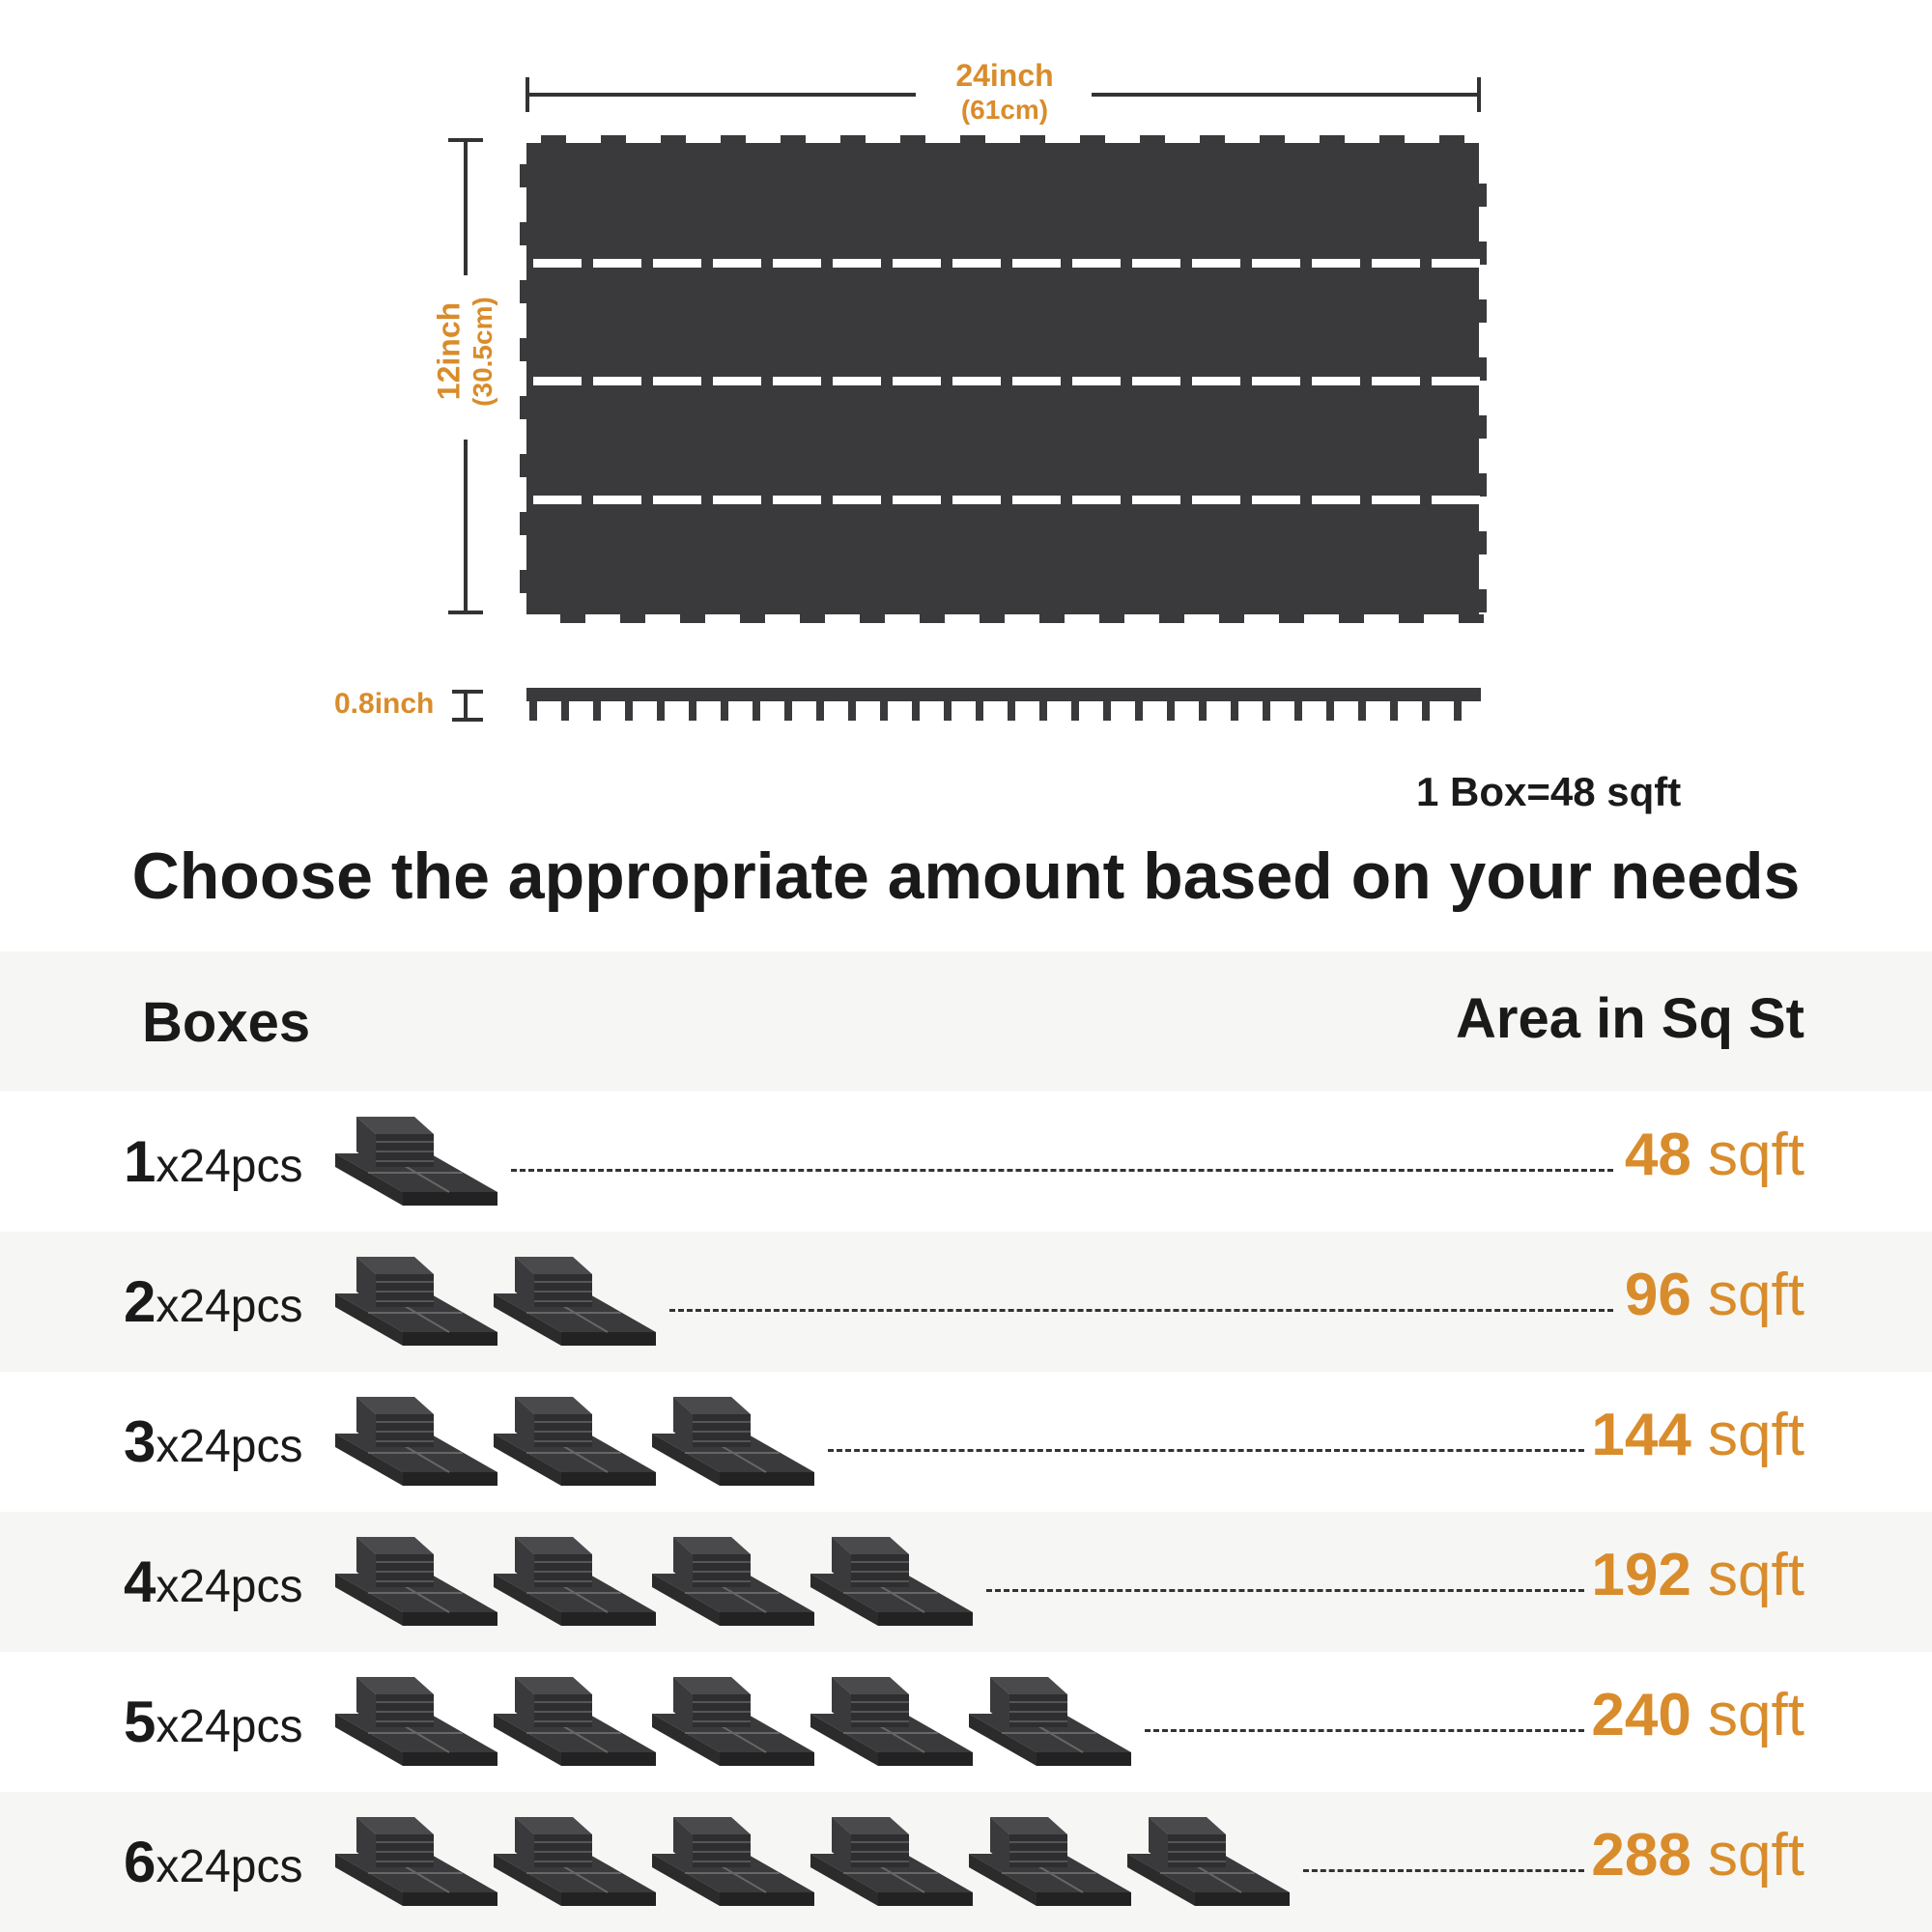 This screenshot has height=1932, width=1932. I want to click on table-row: 5x24pcs 240 sqft, so click(966, 1722).